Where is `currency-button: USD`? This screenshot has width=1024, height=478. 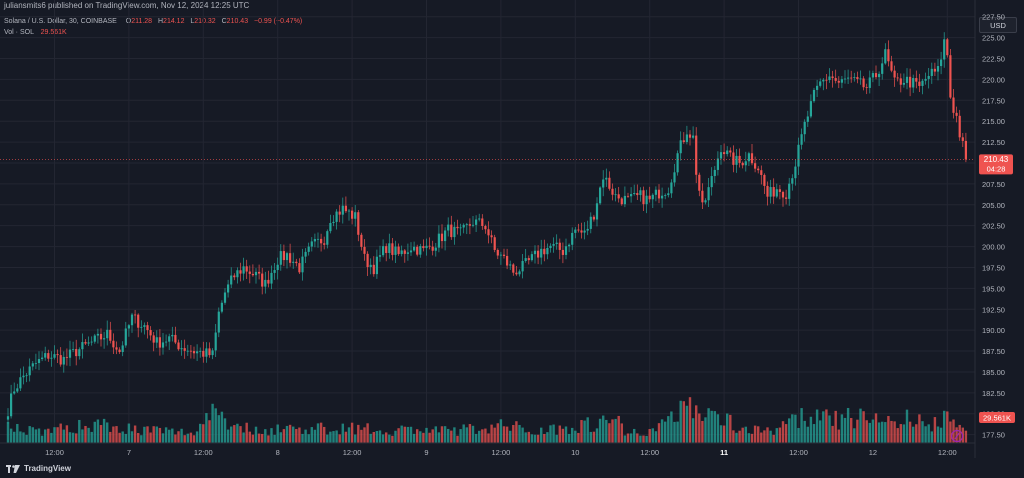
currency-button: USD is located at coordinates (998, 25).